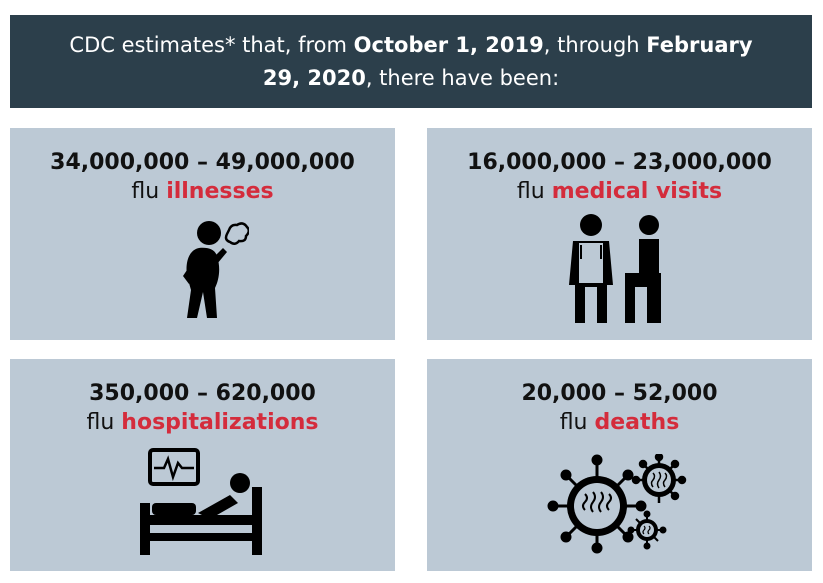  What do you see at coordinates (220, 191) in the screenshot?
I see `label-accent: illnesses` at bounding box center [220, 191].